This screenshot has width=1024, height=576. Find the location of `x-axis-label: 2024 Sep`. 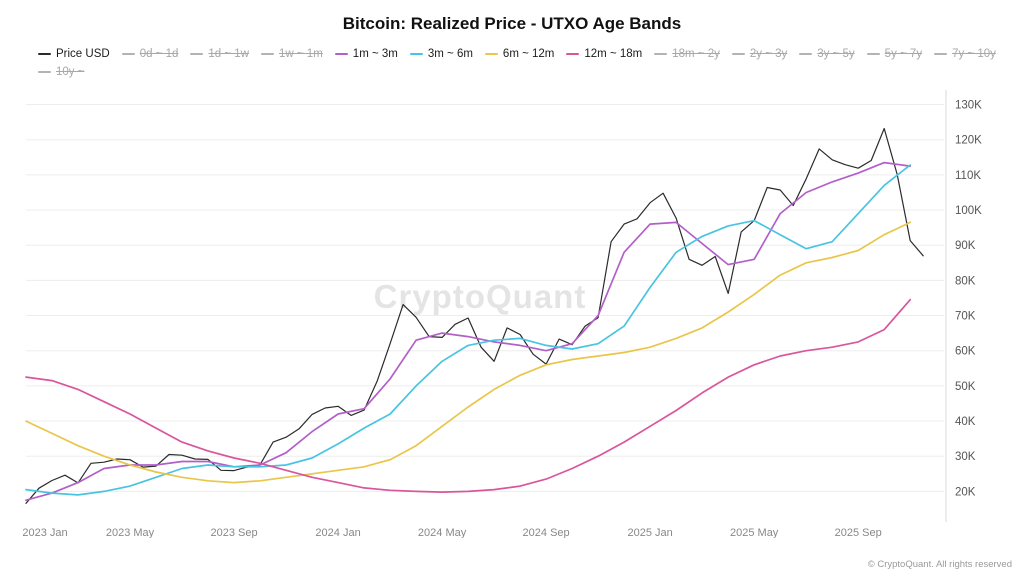

x-axis-label: 2024 Sep is located at coordinates (546, 532).